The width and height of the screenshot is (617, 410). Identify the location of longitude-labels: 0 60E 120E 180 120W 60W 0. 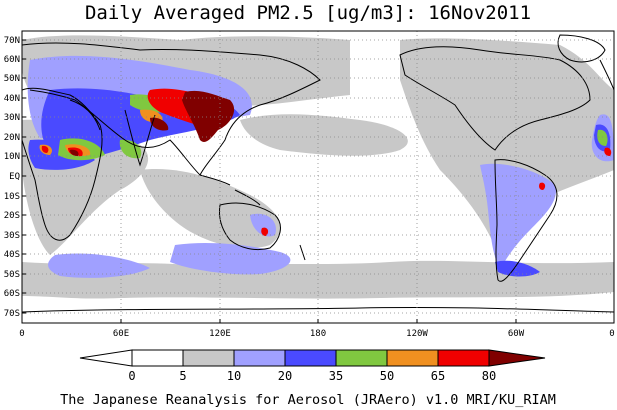
(316, 334).